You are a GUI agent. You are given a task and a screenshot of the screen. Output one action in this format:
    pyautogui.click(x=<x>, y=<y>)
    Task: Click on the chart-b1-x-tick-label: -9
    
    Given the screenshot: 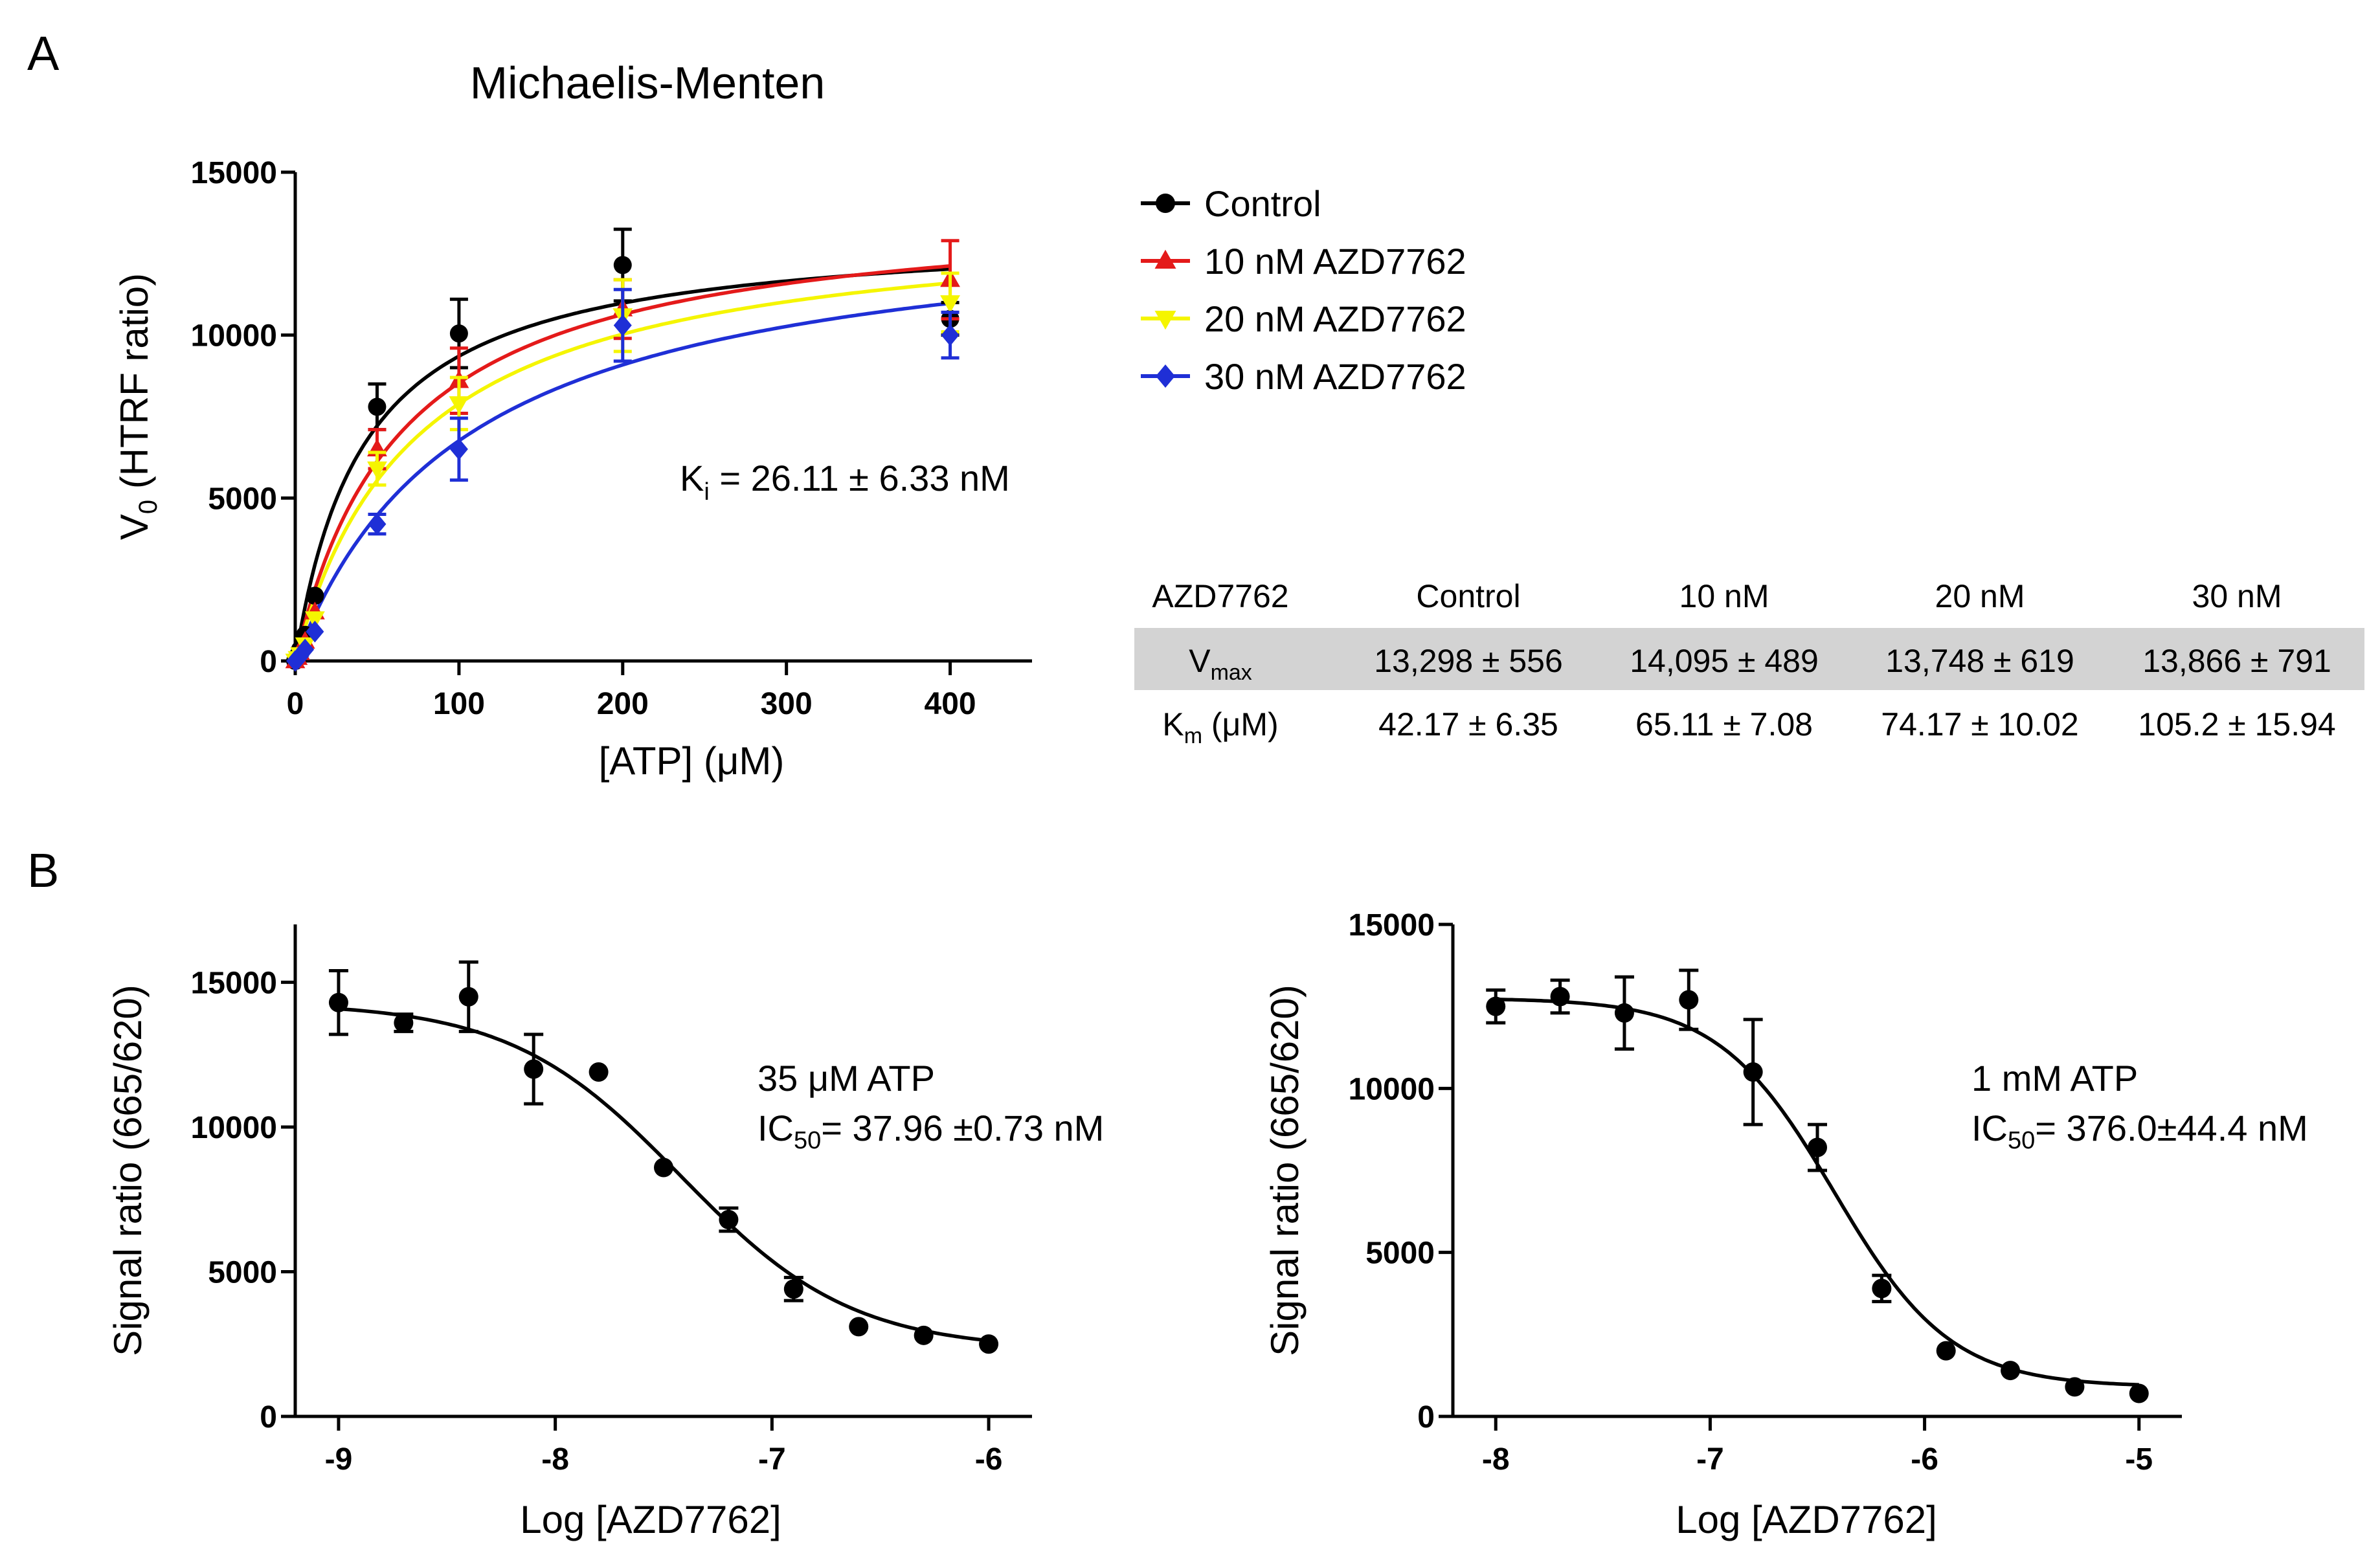 What is the action you would take?
    pyautogui.click(x=339, y=1459)
    